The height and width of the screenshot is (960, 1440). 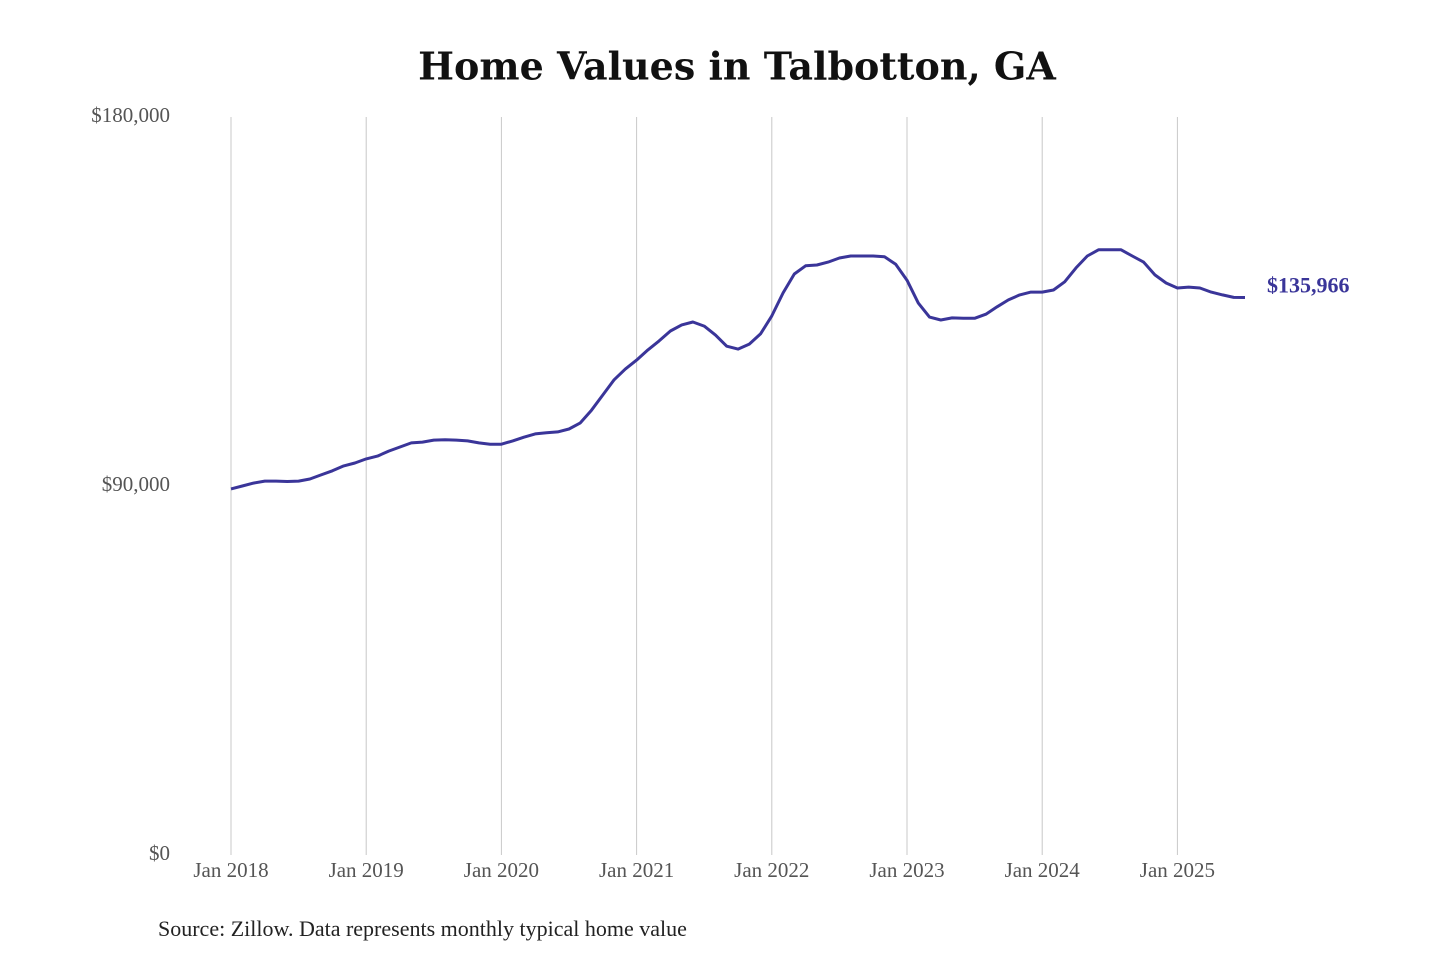 I want to click on x-tick-label: Jan 2021, so click(x=636, y=870).